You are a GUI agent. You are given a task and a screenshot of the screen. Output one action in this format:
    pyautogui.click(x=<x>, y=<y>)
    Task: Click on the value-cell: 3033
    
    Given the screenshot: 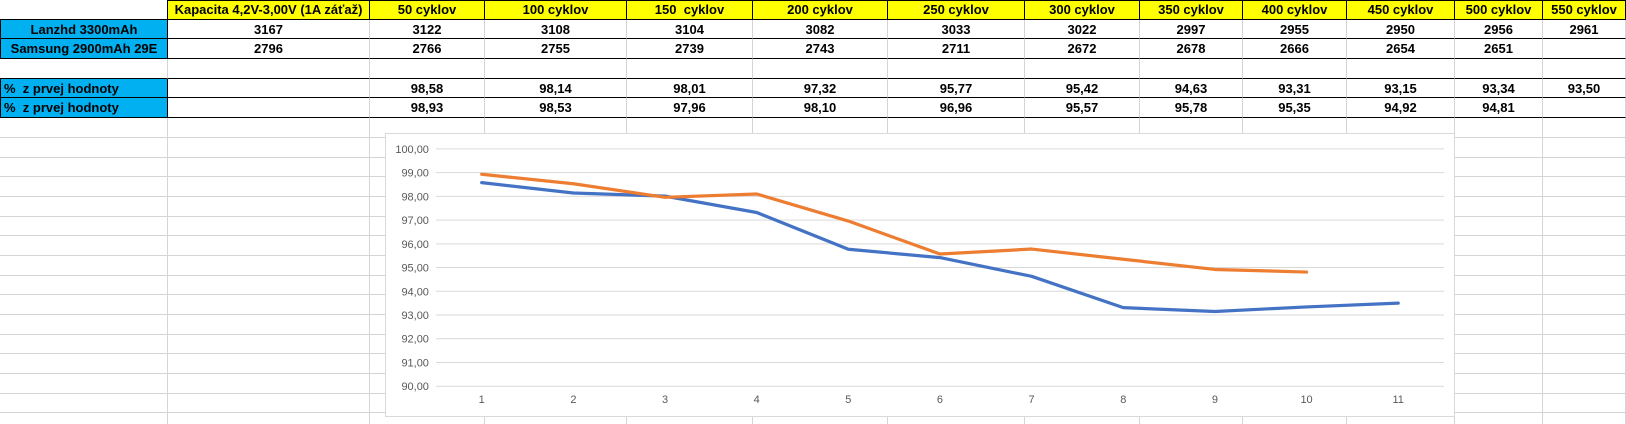 What is the action you would take?
    pyautogui.click(x=956, y=29)
    